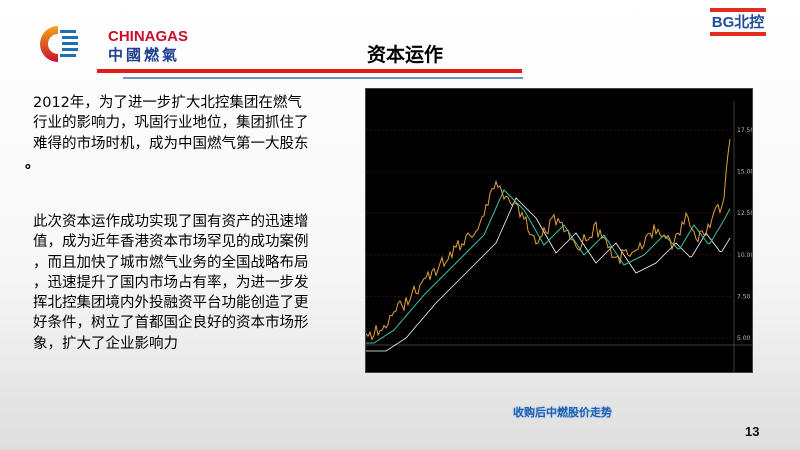  I want to click on logo-english: CHINAGAS, so click(148, 36).